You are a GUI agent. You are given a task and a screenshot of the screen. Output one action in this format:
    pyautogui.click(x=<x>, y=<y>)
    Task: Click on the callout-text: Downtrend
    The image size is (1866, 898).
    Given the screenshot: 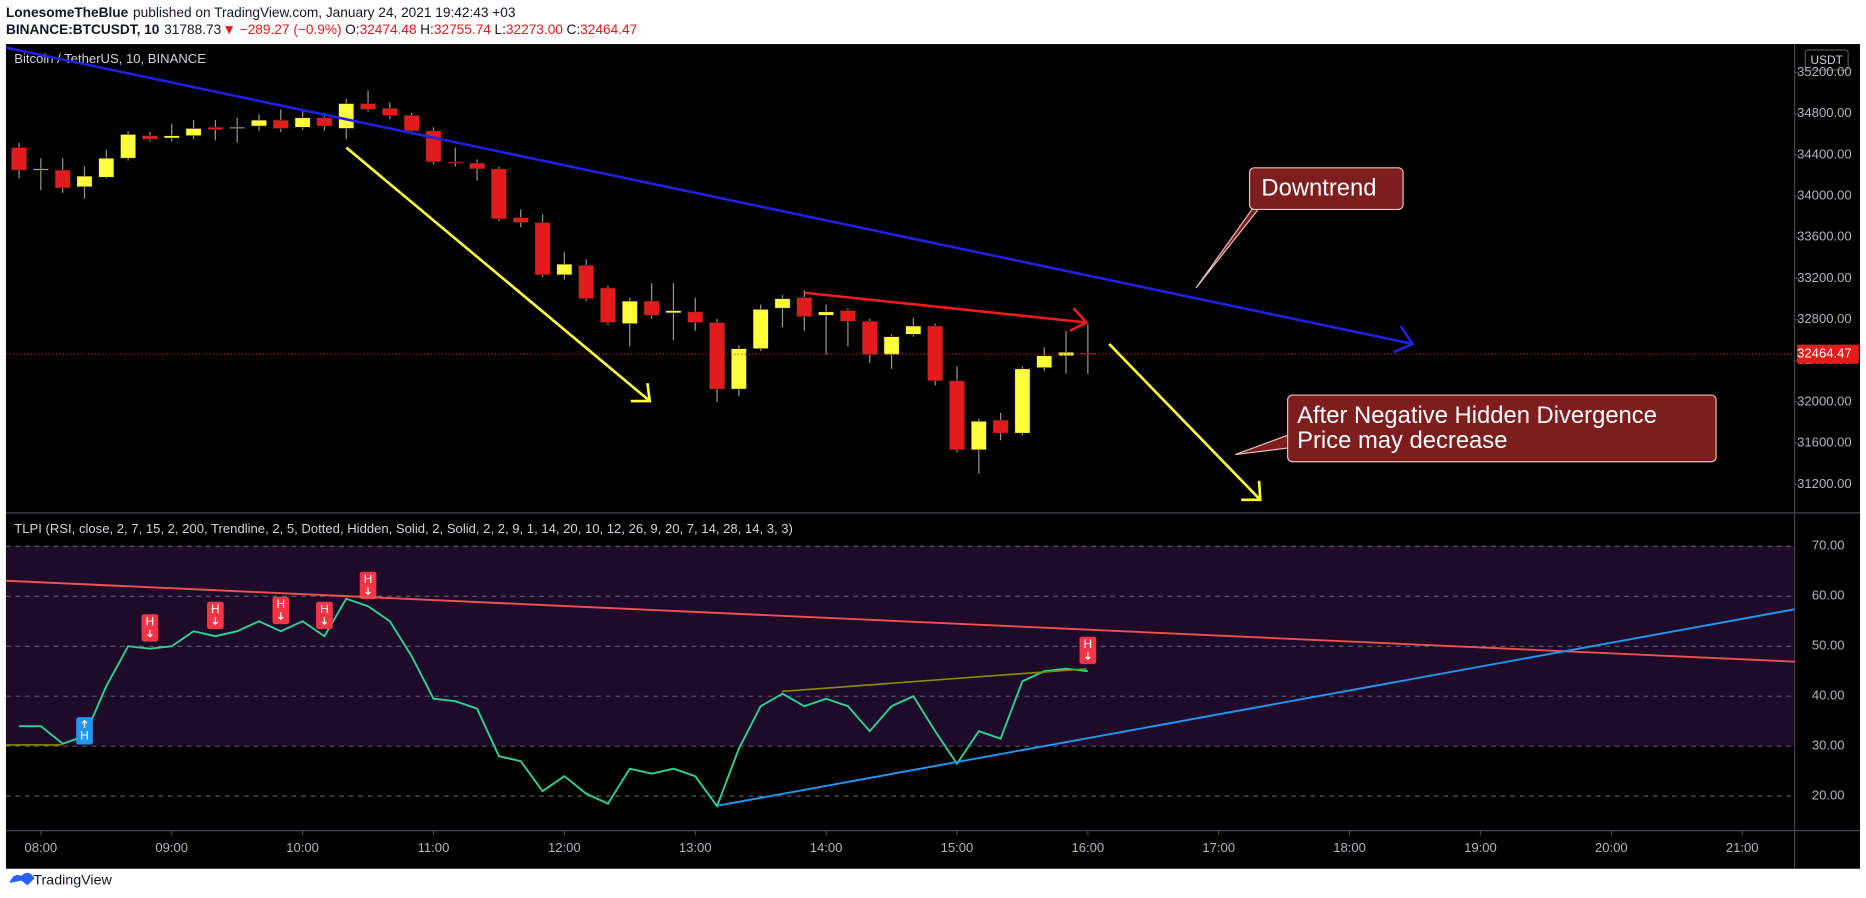 What is the action you would take?
    pyautogui.click(x=1318, y=187)
    